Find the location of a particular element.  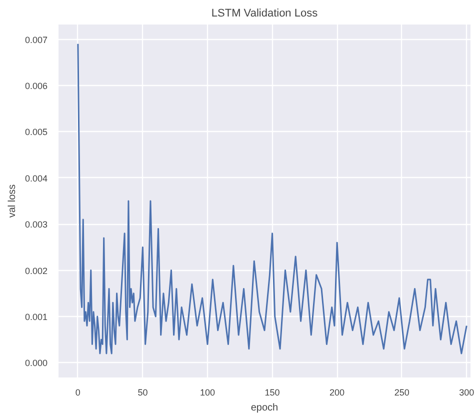

x-axis-title: epoch is located at coordinates (264, 408).